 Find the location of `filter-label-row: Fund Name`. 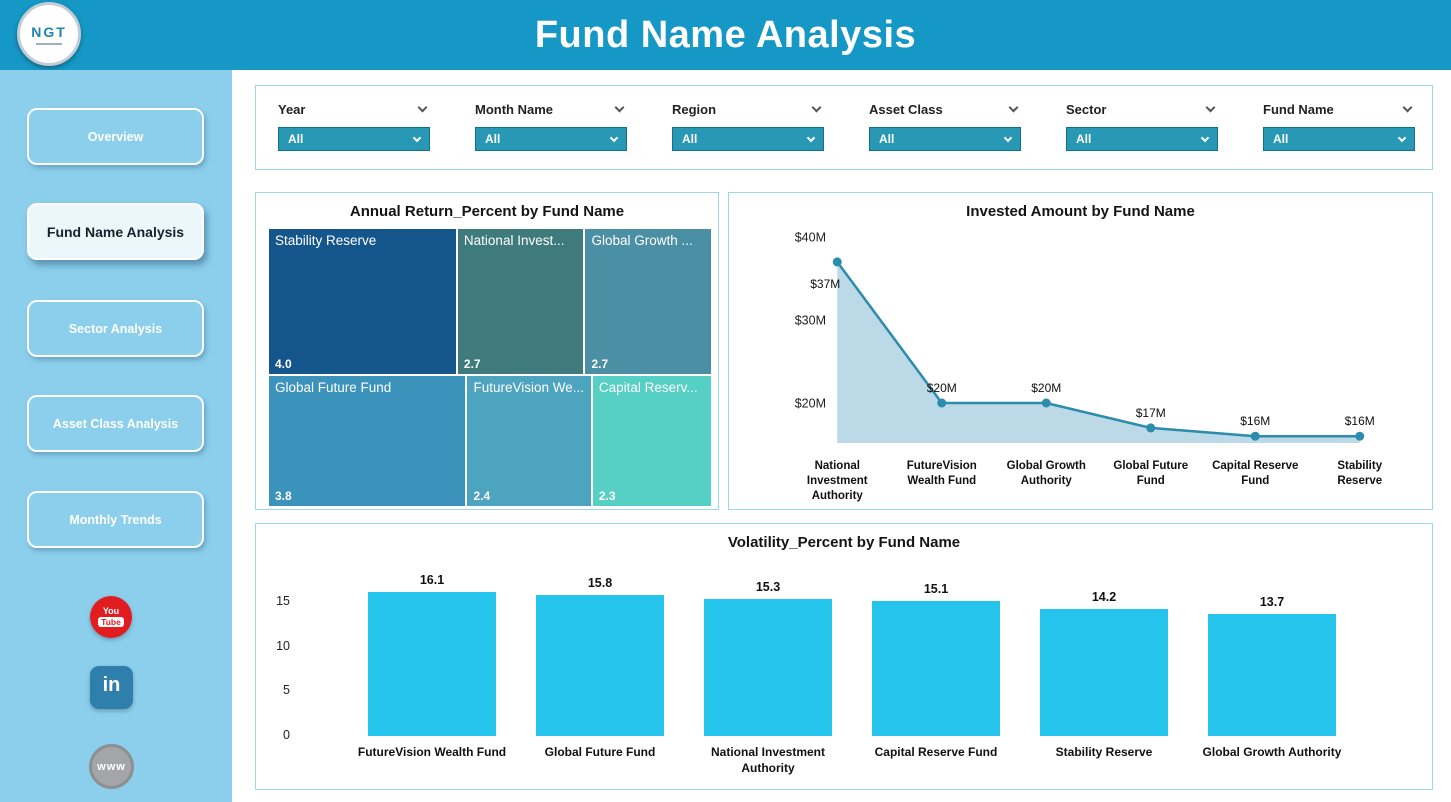

filter-label-row: Fund Name is located at coordinates (1339, 109).